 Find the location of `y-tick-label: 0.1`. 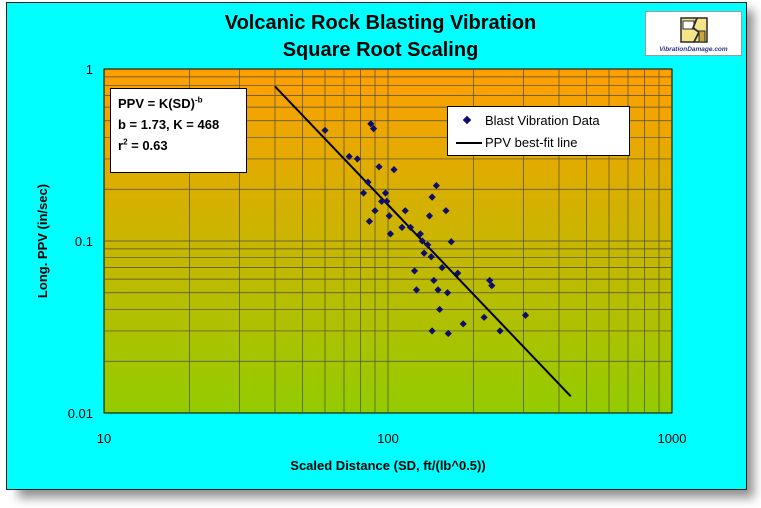

y-tick-label: 0.1 is located at coordinates (84, 241).